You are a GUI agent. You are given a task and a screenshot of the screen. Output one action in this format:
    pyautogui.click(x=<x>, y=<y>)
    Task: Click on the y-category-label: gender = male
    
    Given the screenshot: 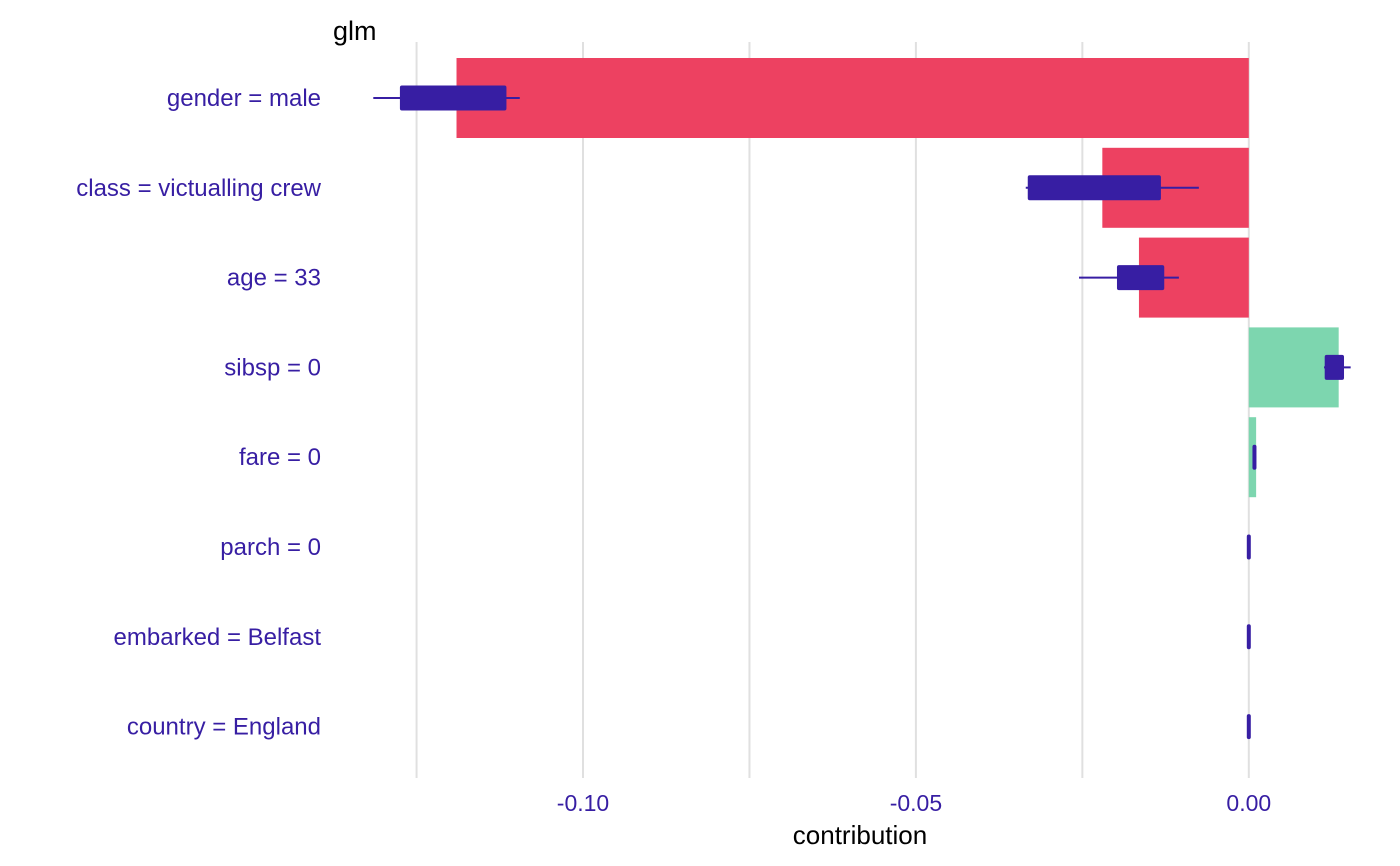 What is the action you would take?
    pyautogui.click(x=244, y=98)
    